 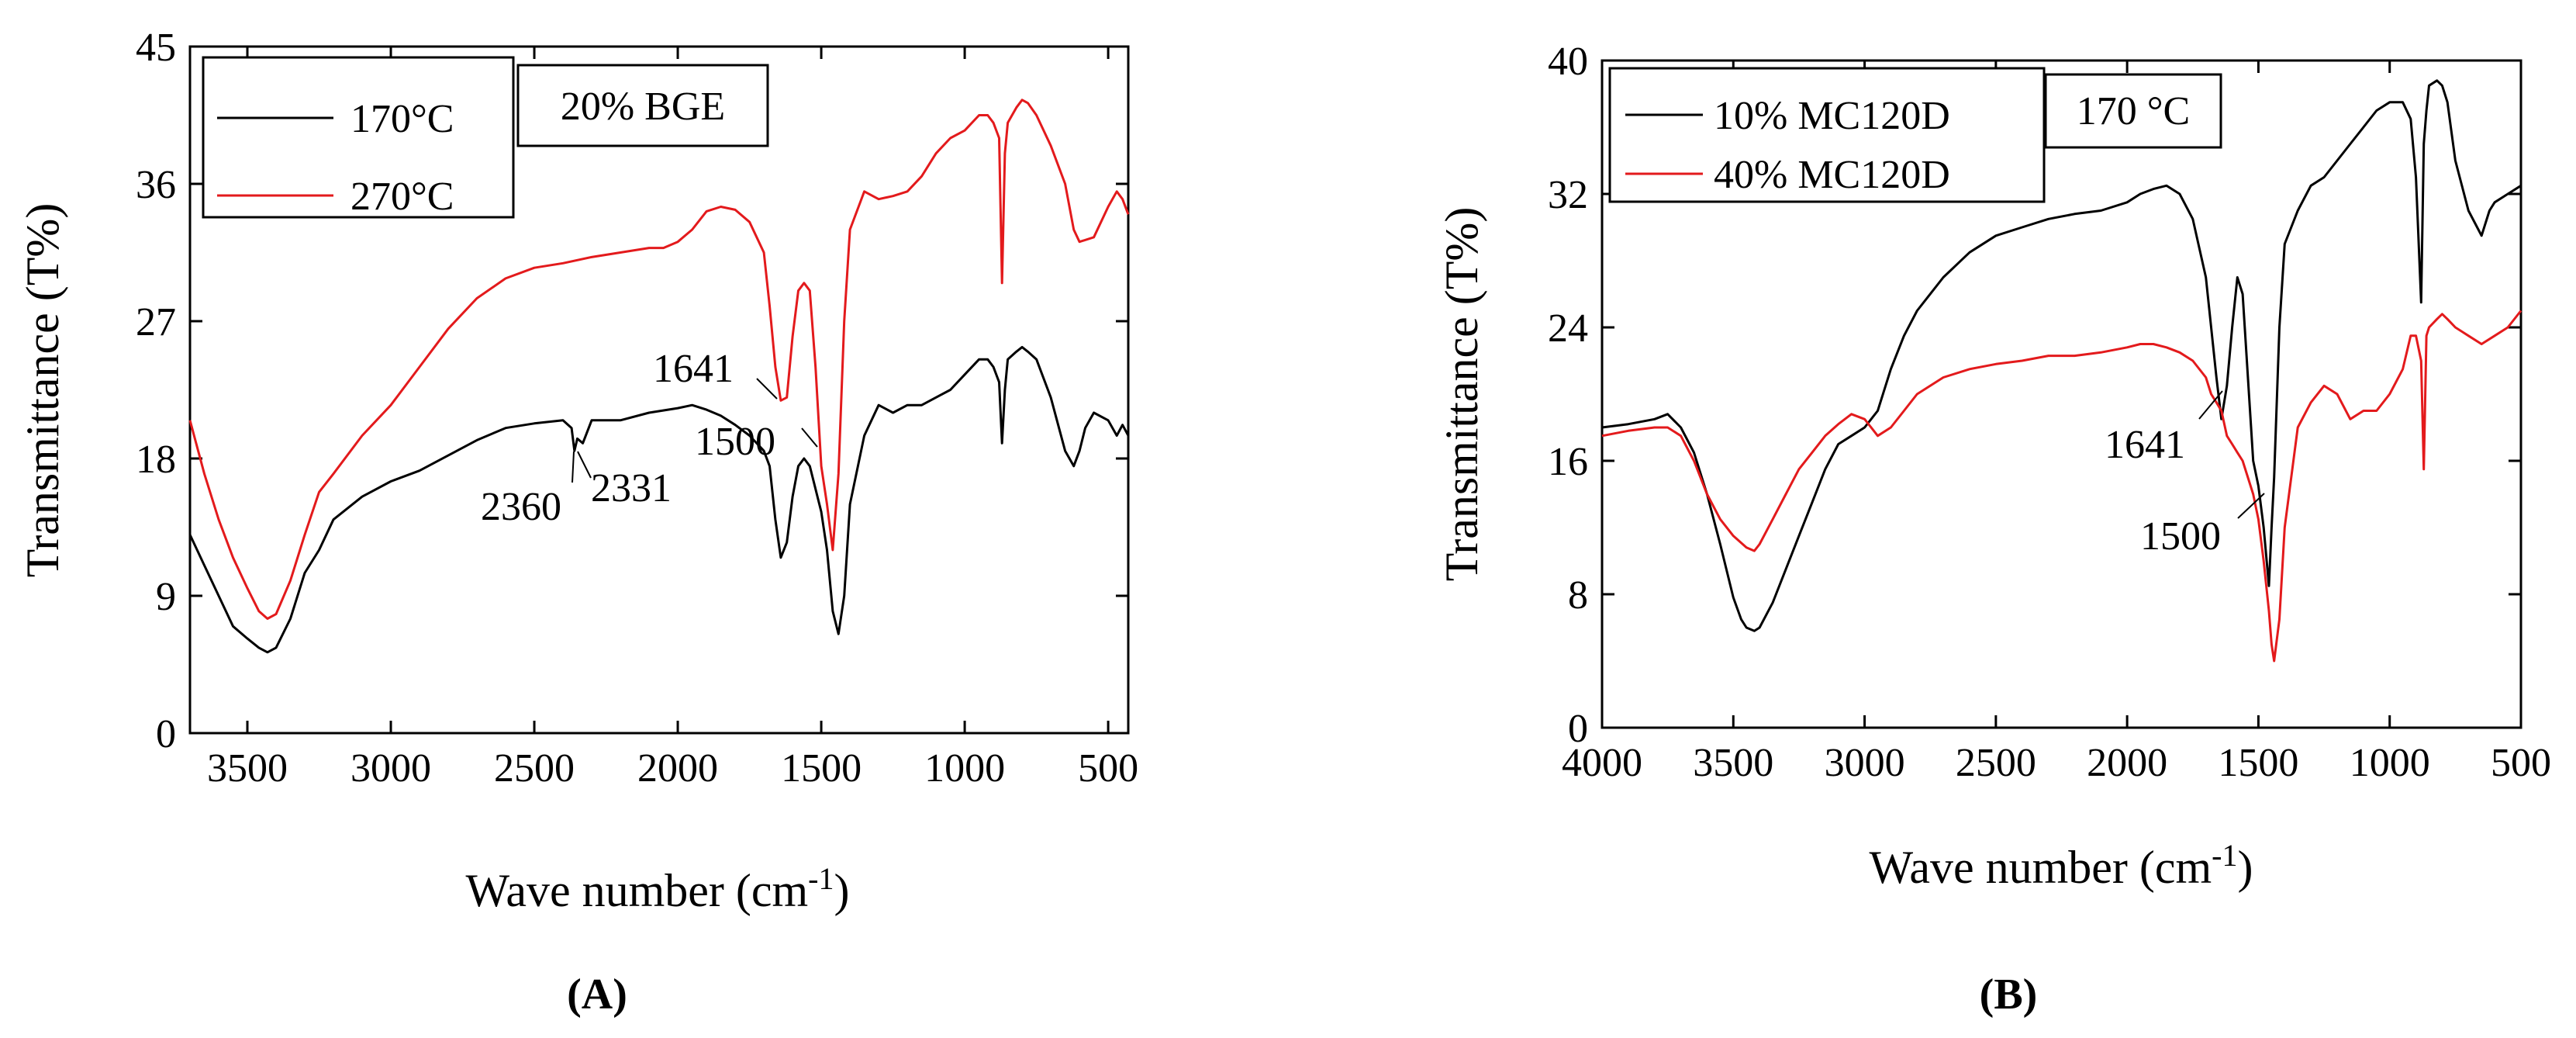 What do you see at coordinates (248, 768) in the screenshot?
I see `x-tick-label-a-3500: 3500` at bounding box center [248, 768].